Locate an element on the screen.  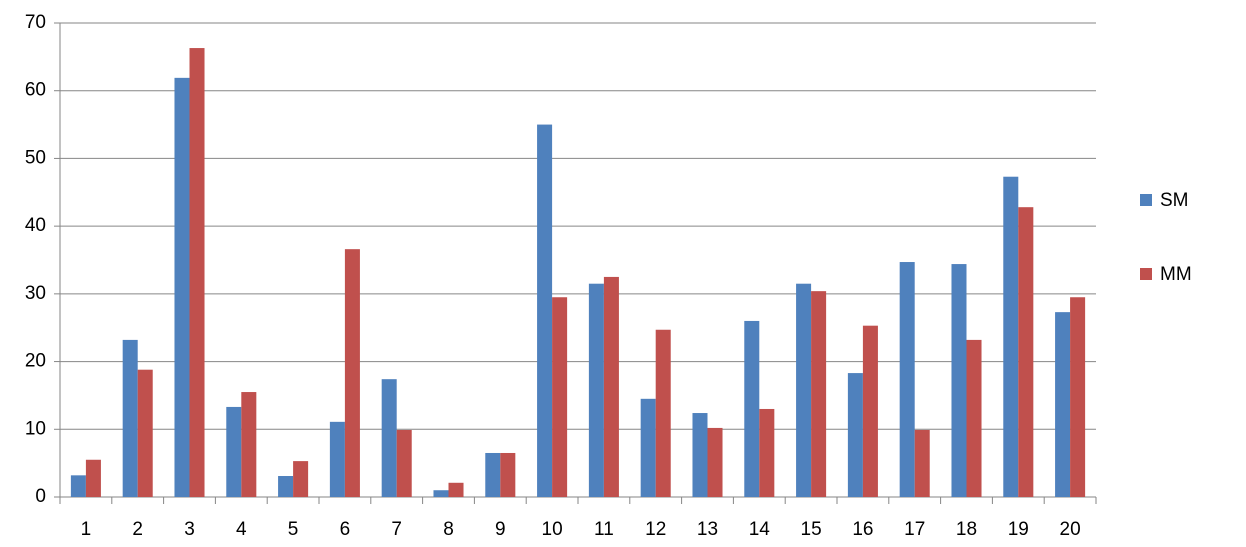
legend-label: SM is located at coordinates (1174, 200).